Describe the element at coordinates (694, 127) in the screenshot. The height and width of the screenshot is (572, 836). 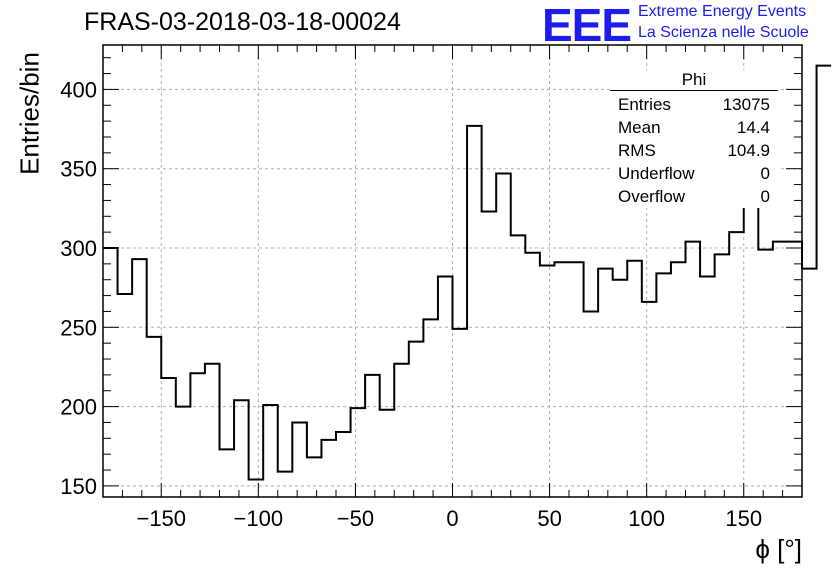
I see `stats-row-mean: Mean 14.4` at that location.